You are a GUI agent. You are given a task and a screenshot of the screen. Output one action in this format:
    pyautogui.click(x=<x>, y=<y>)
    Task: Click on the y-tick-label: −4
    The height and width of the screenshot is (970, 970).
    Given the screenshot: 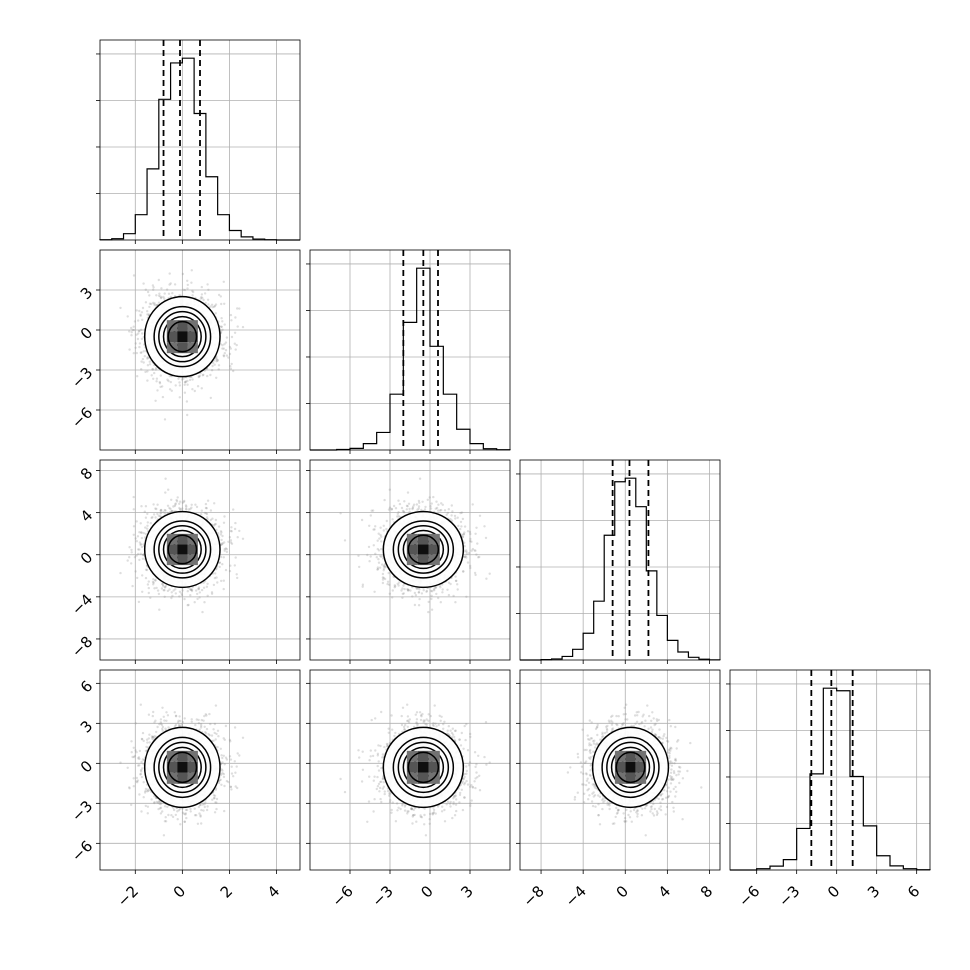 What is the action you would take?
    pyautogui.click(x=82, y=604)
    